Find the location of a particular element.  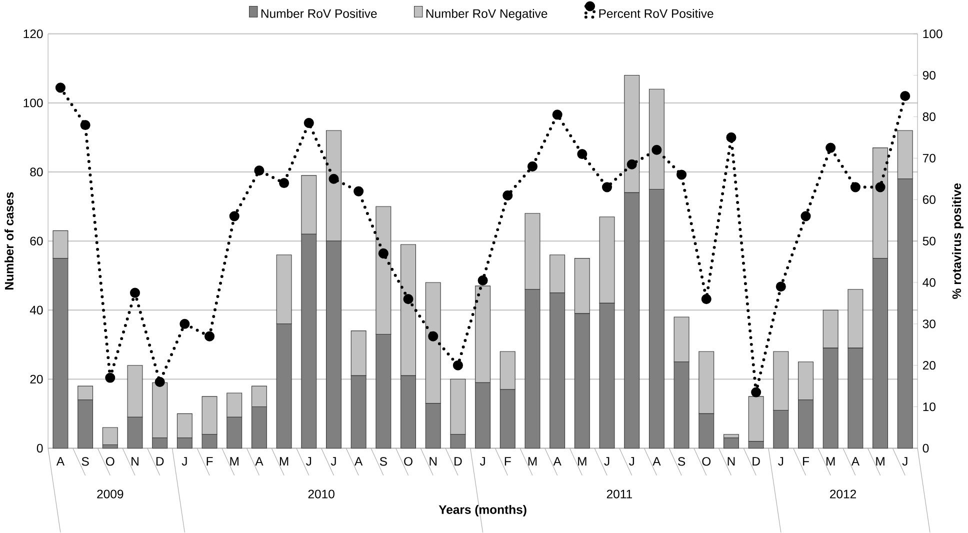

y2-tick-label: 30 is located at coordinates (929, 324).